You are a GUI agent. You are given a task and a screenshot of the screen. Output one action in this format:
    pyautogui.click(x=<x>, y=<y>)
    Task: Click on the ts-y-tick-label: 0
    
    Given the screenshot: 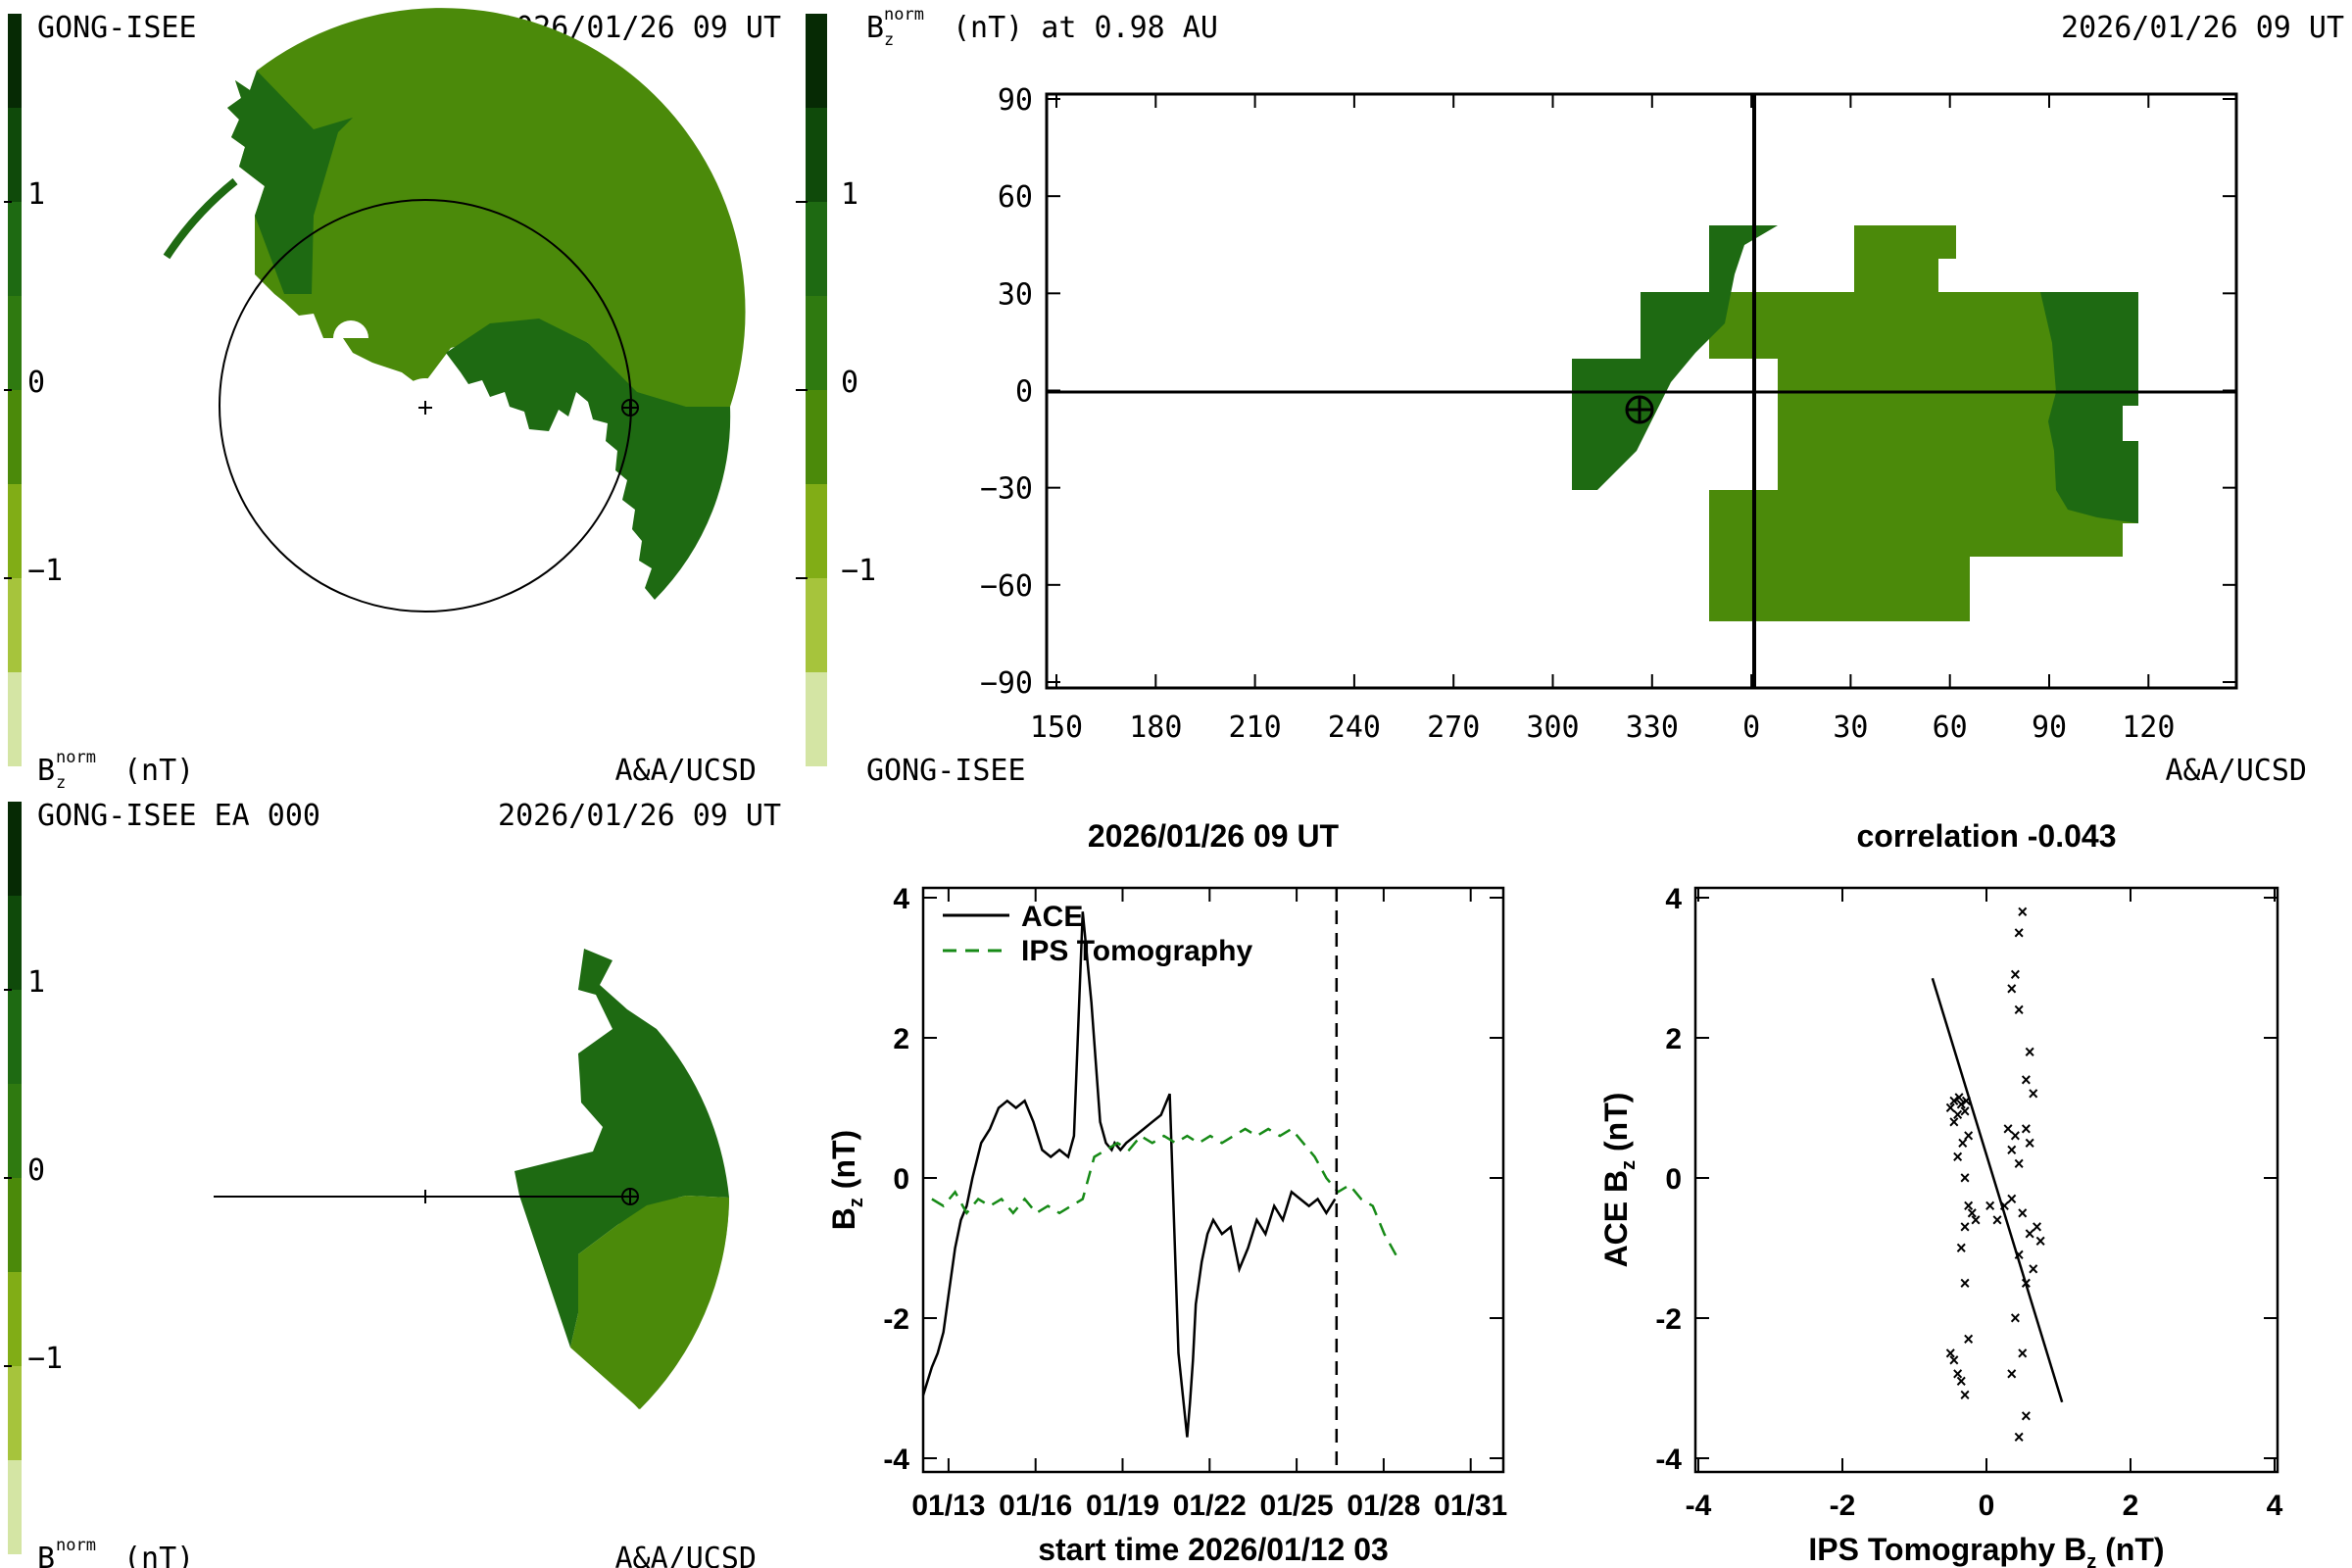 What is the action you would take?
    pyautogui.click(x=901, y=1179)
    